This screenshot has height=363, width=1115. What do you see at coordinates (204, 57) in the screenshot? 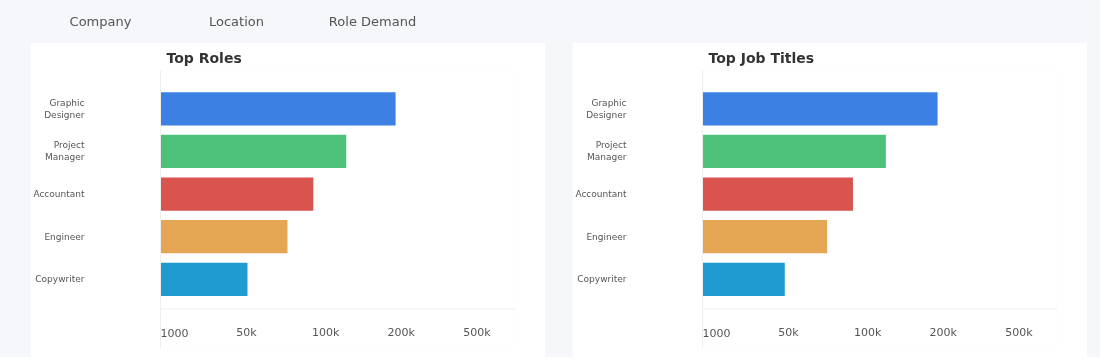
I see `chart-title: Top Roles` at bounding box center [204, 57].